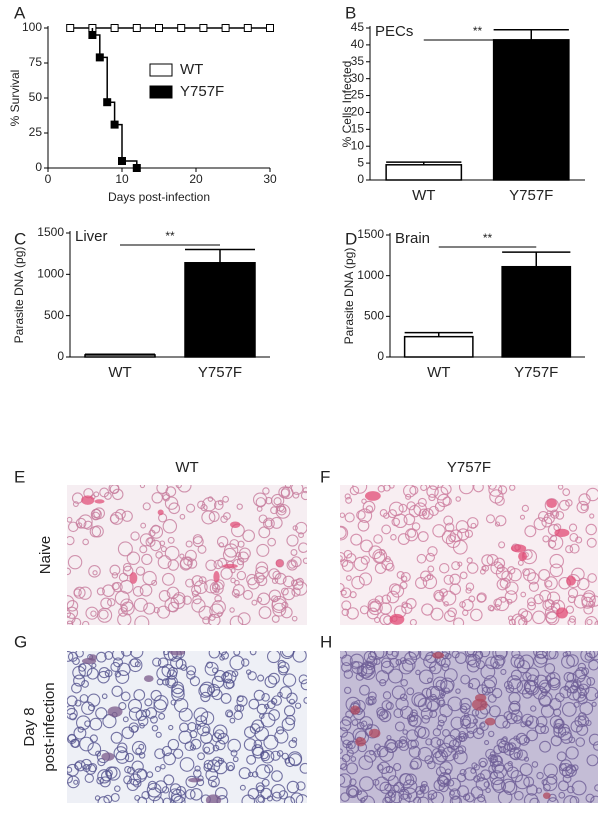 Image resolution: width=612 pixels, height=834 pixels. What do you see at coordinates (478, 31) in the screenshot?
I see `significance-label: **` at bounding box center [478, 31].